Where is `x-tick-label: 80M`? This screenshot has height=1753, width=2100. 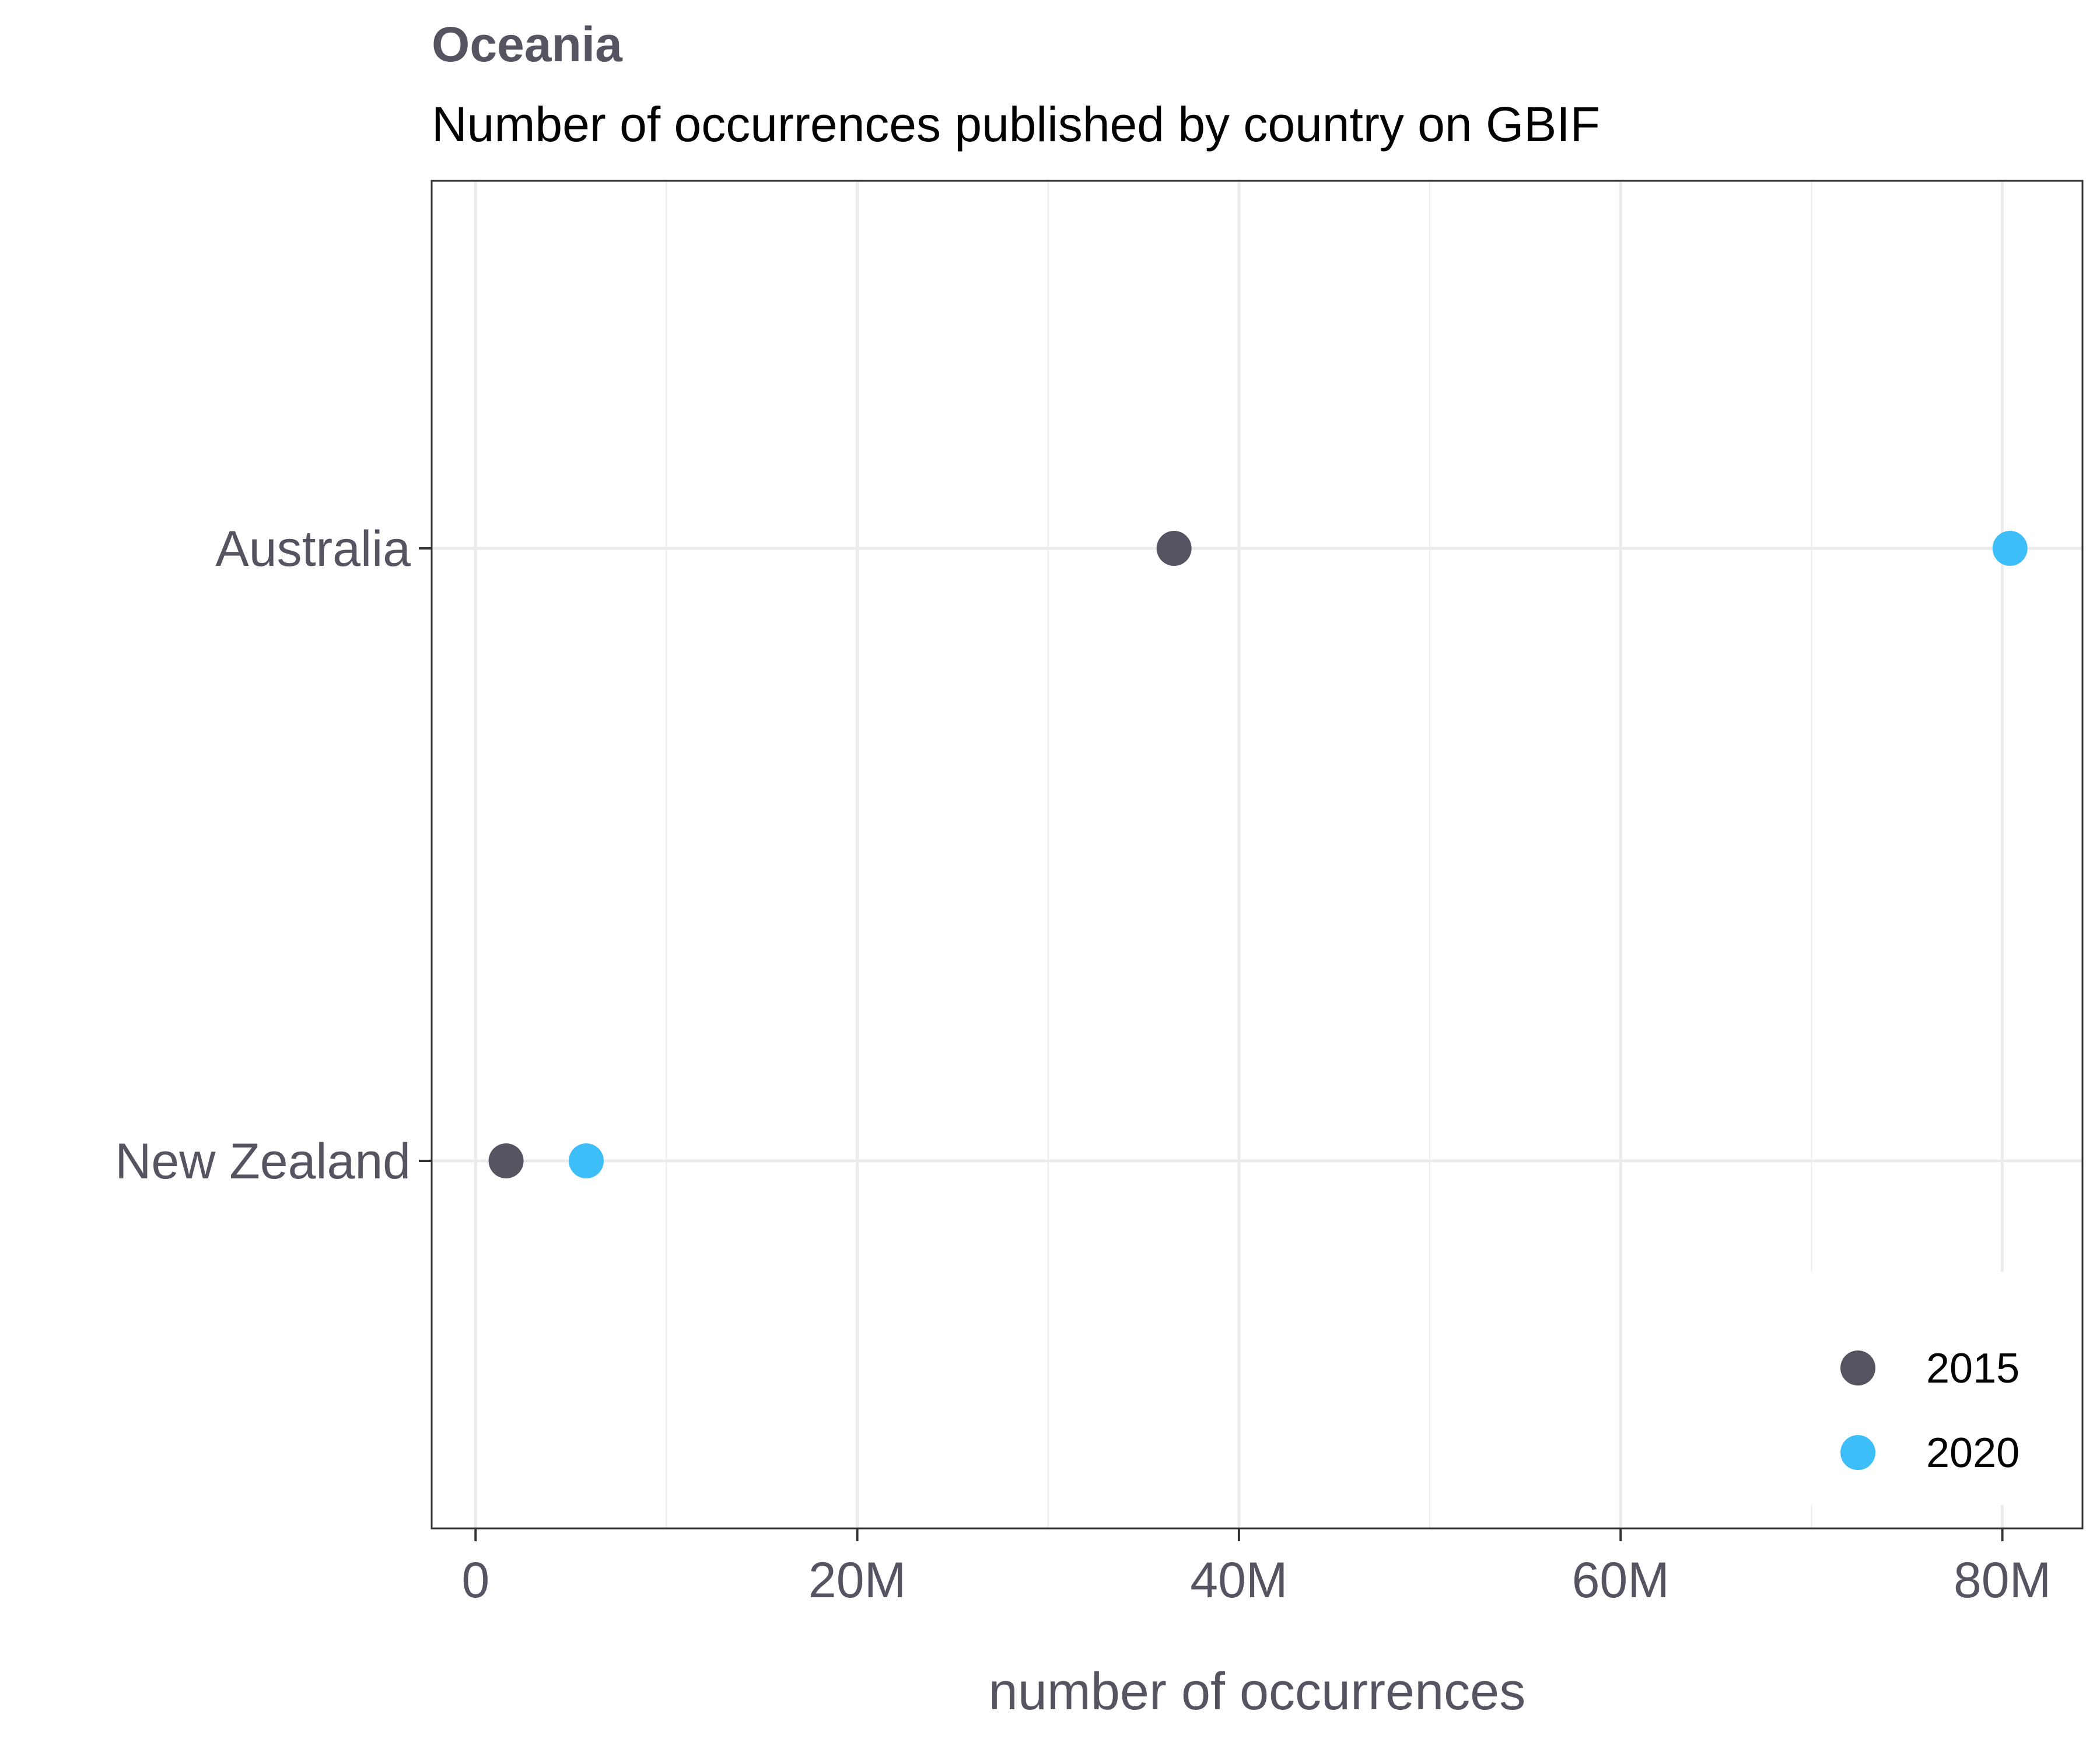 x-tick-label: 80M is located at coordinates (2002, 1580).